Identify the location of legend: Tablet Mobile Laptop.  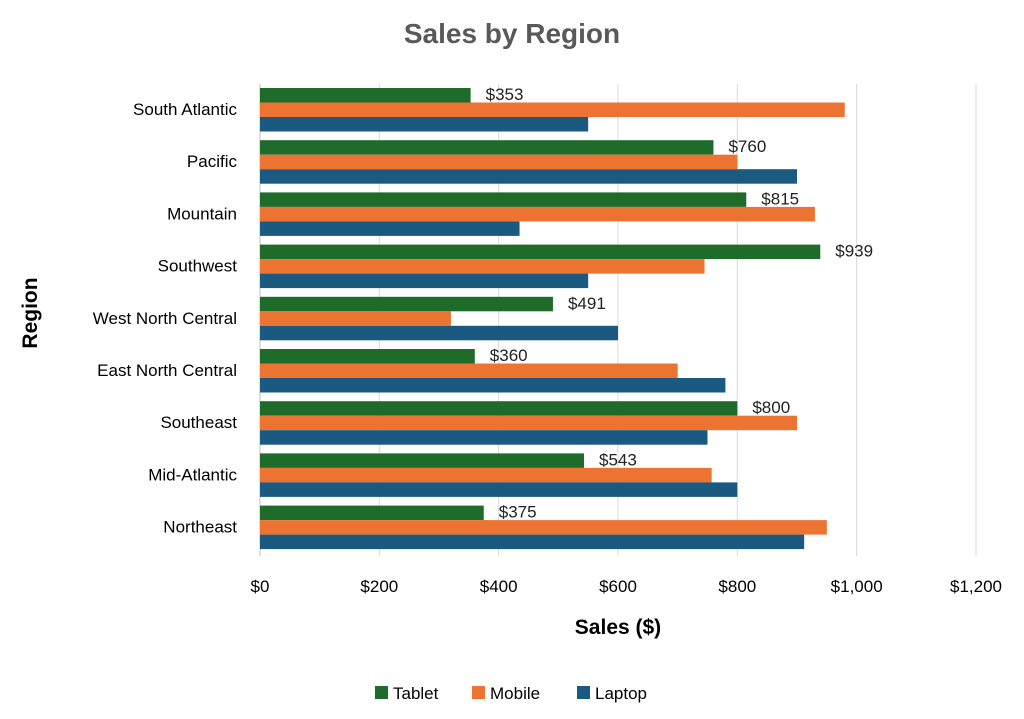
(511, 693).